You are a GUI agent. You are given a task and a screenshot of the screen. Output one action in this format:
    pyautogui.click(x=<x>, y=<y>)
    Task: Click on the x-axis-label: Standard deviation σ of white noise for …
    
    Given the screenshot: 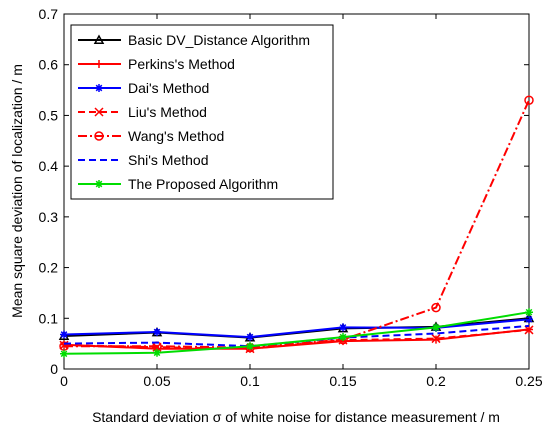 What is the action you would take?
    pyautogui.click(x=296, y=417)
    